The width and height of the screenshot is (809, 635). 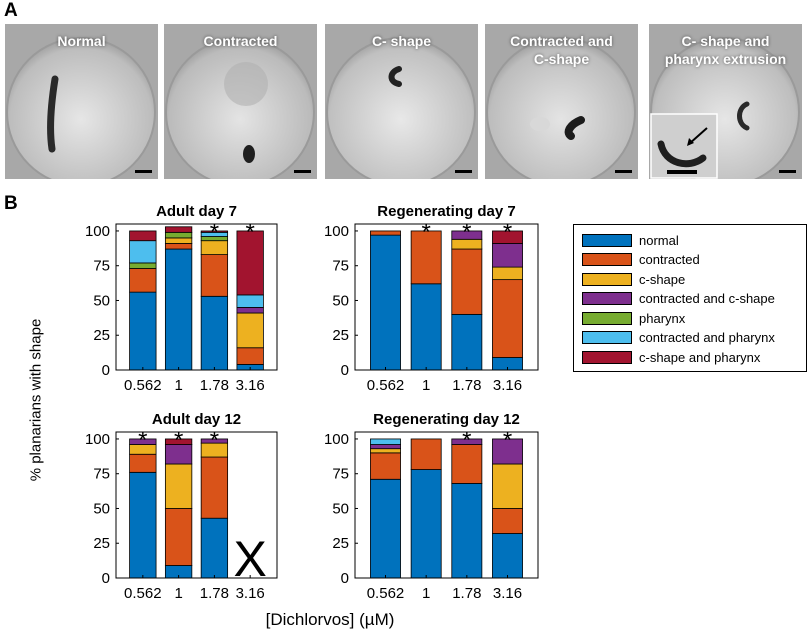 I want to click on photo-c-shape-and-pharynx: C- shape and pharynx extrusion, so click(x=725, y=101).